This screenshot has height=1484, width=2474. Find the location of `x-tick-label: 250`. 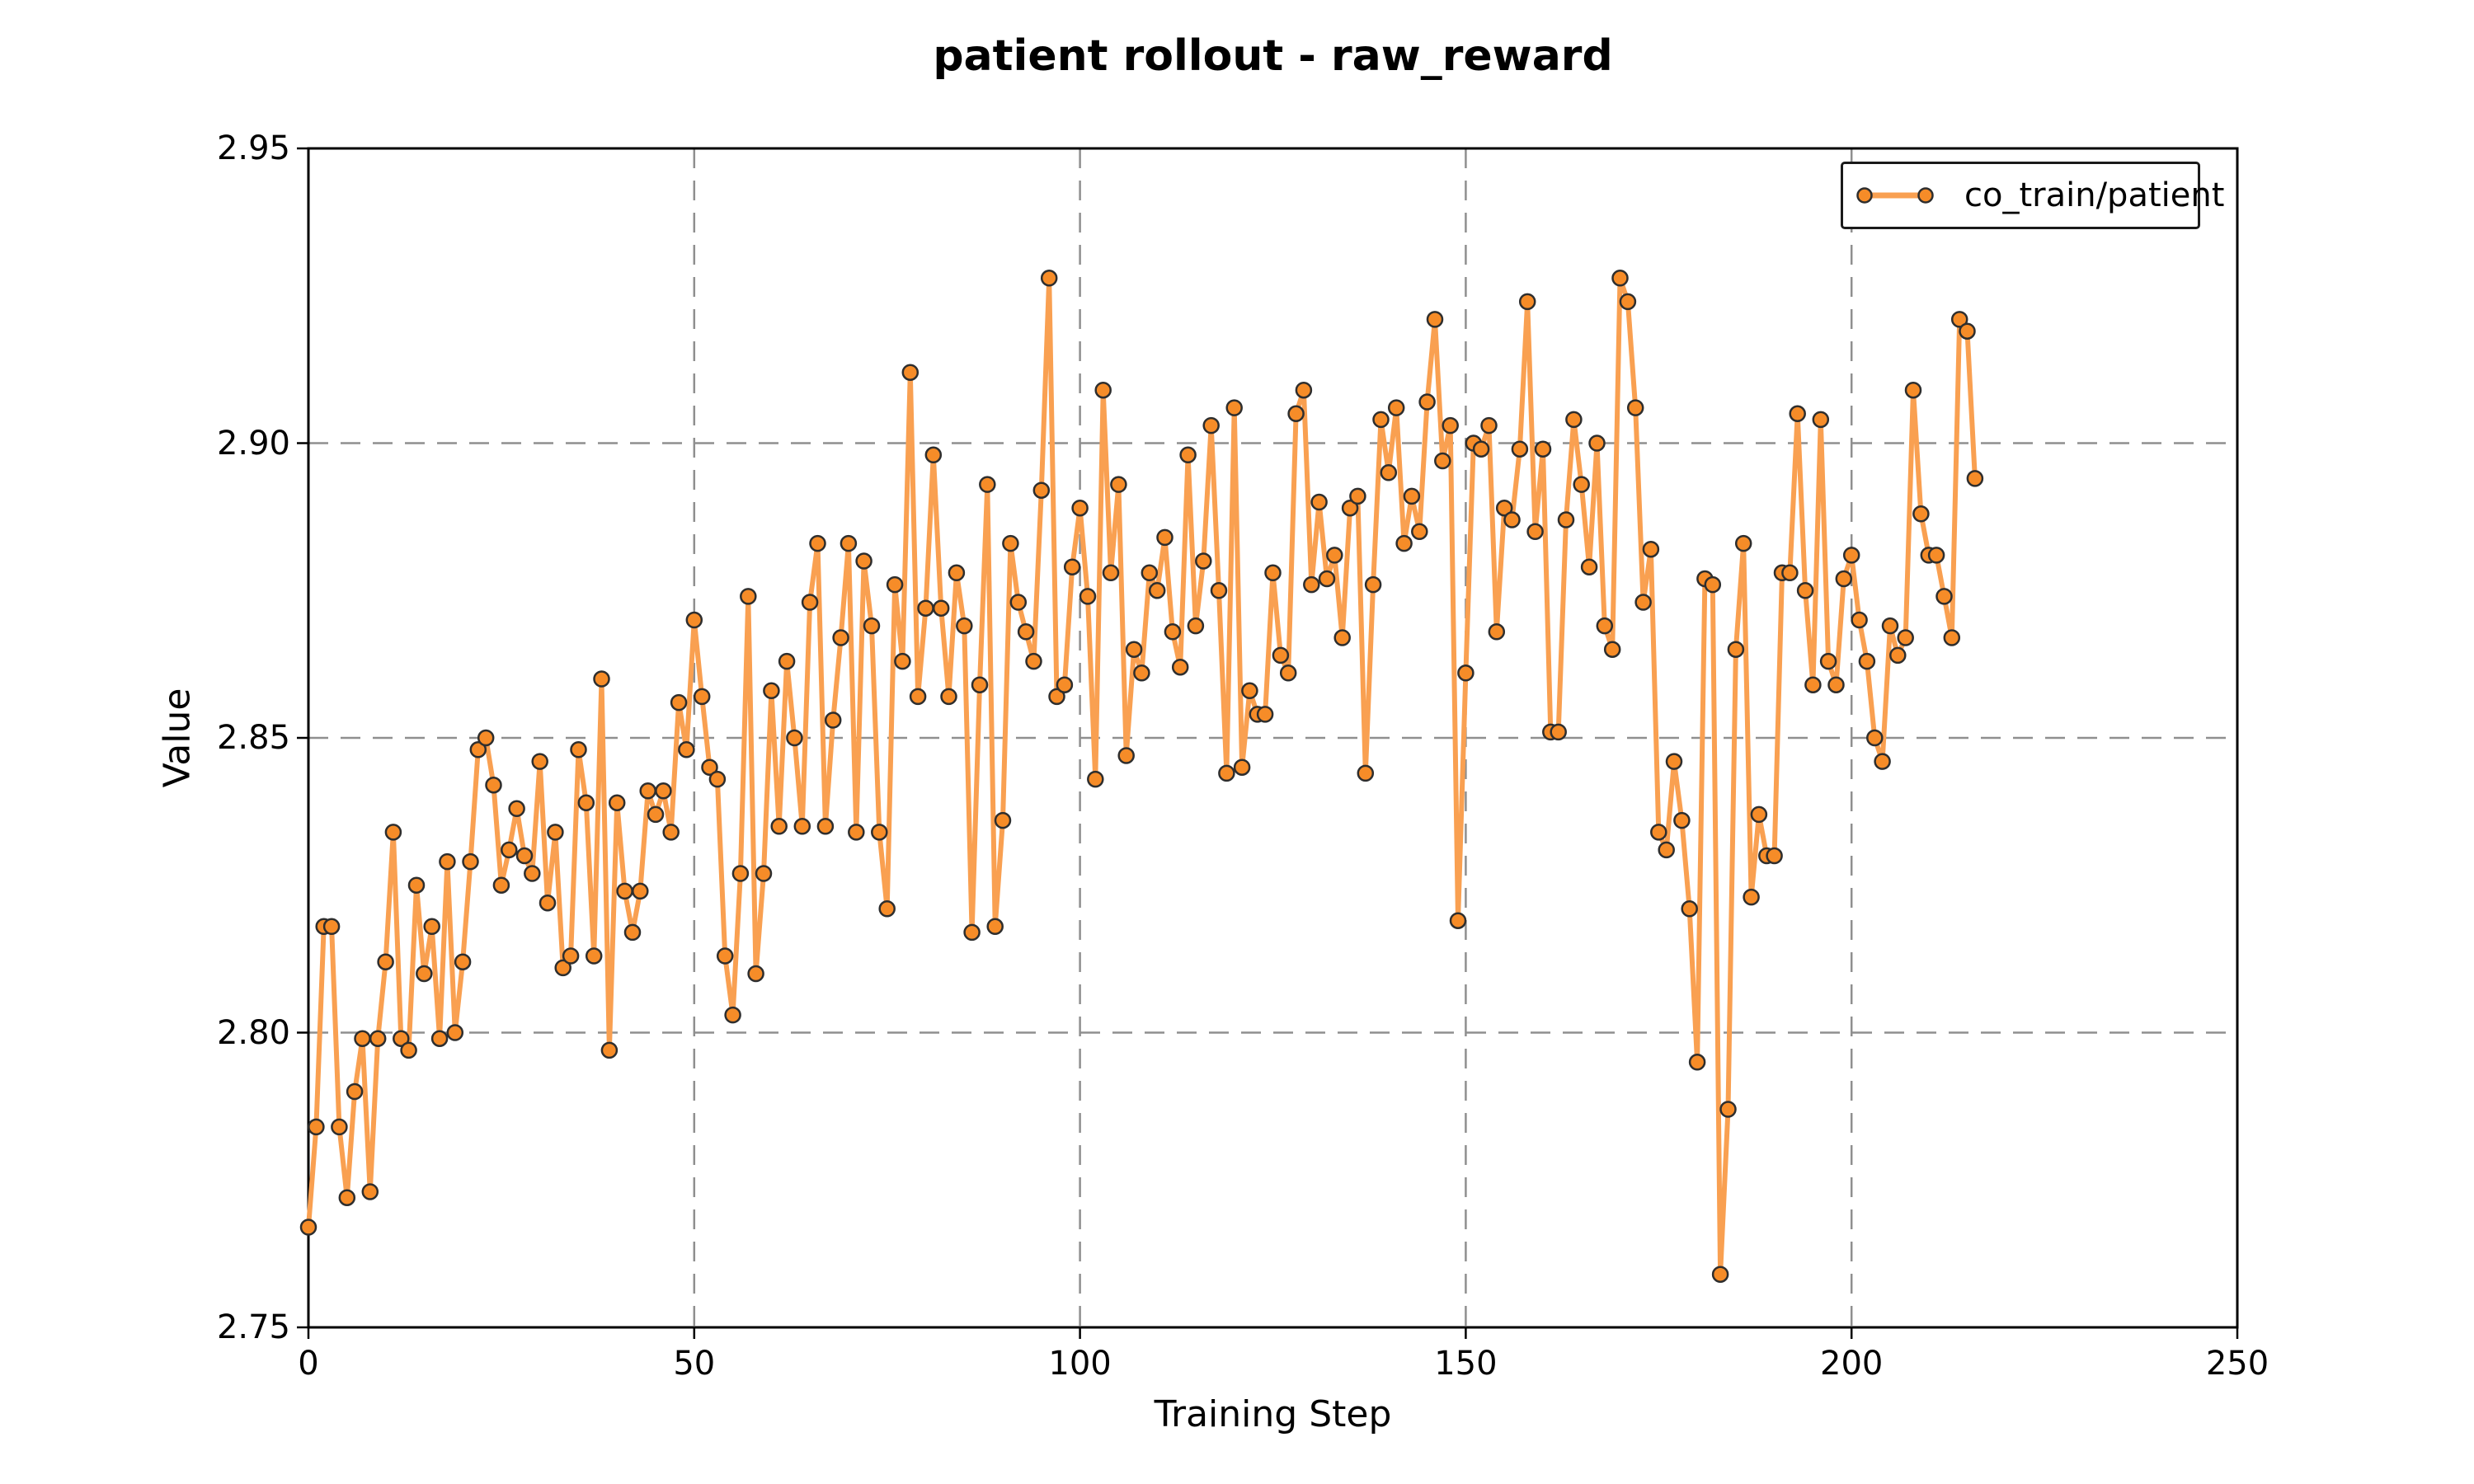

x-tick-label: 250 is located at coordinates (2237, 1364).